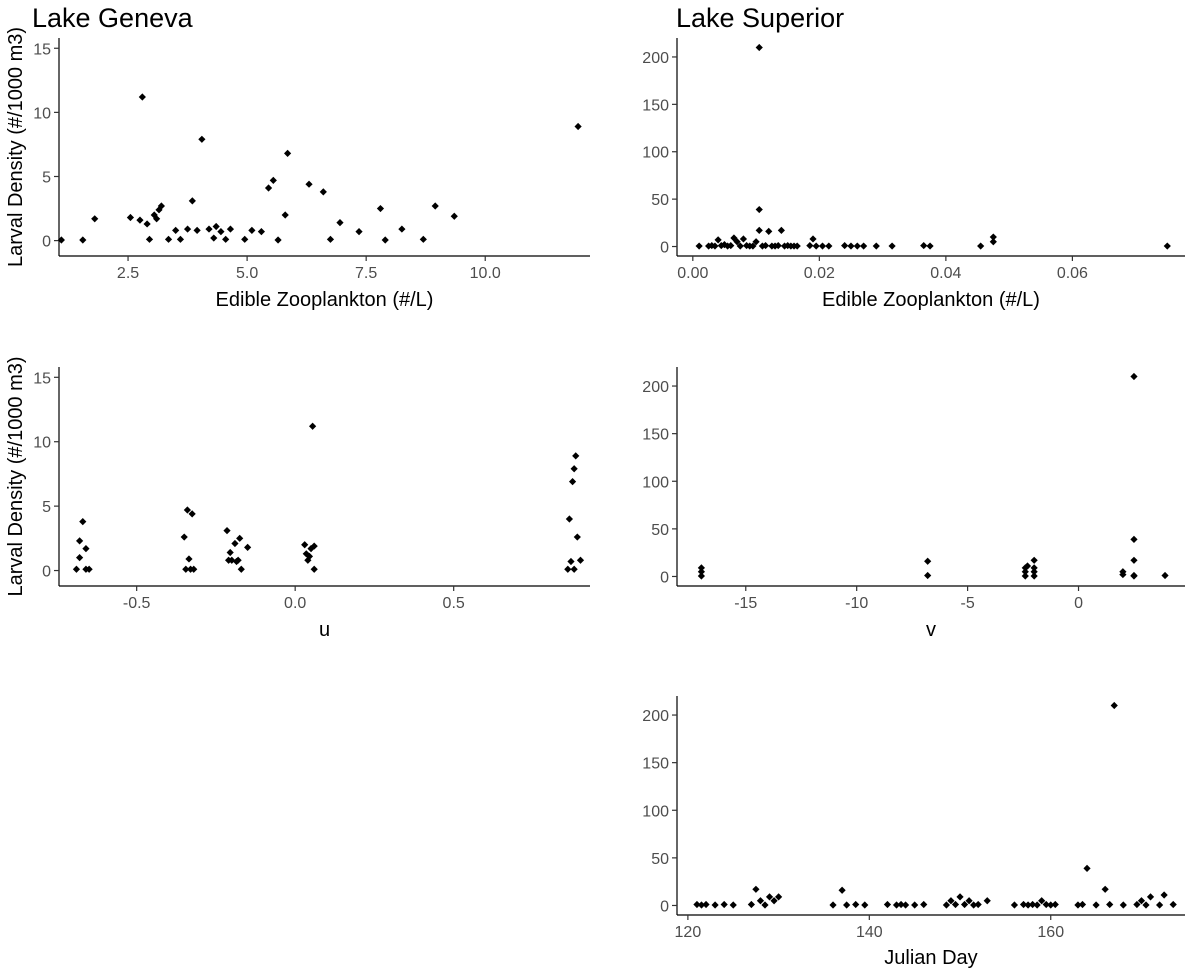 The width and height of the screenshot is (1200, 975). Describe the element at coordinates (128, 273) in the screenshot. I see `x-tick-label: 2.5` at that location.